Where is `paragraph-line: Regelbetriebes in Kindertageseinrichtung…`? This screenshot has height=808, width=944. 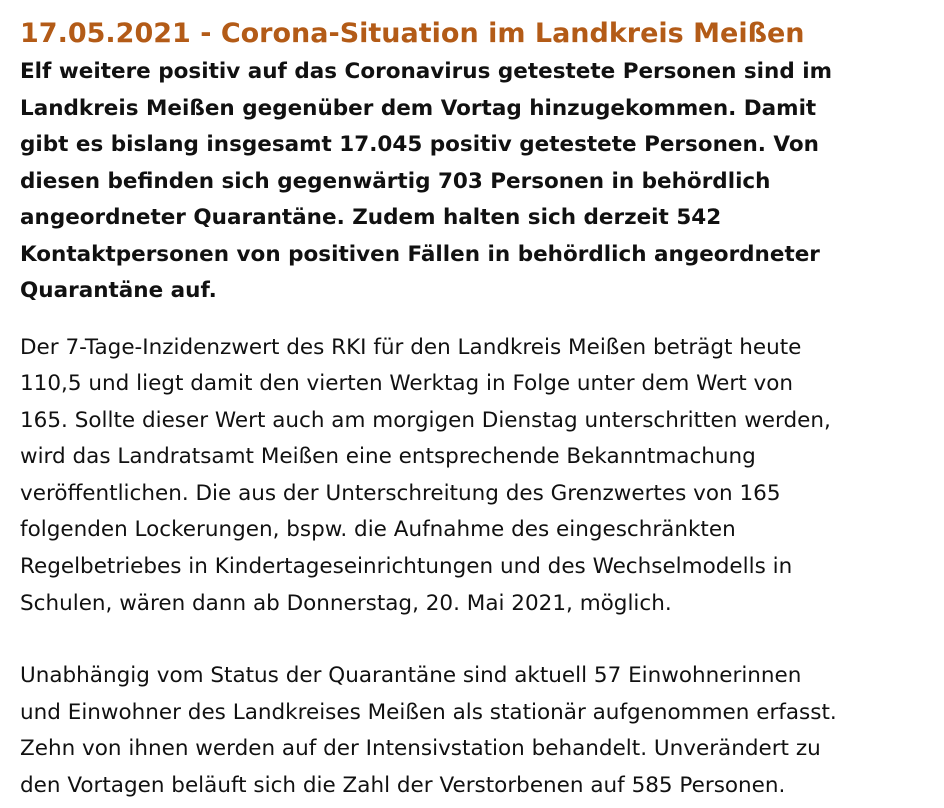
paragraph-line: Regelbetriebes in Kindertageseinrichtung… is located at coordinates (406, 567).